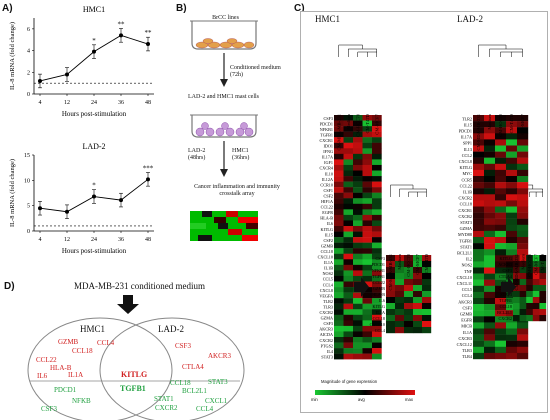 This screenshot has width=550, height=420. Describe the element at coordinates (94, 51) in the screenshot. I see `data-point` at that location.